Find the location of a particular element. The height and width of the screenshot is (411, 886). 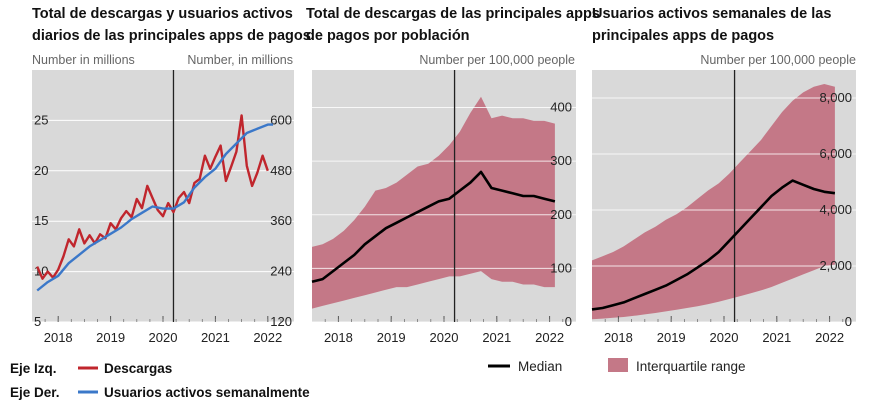

legend-iqr-label: Interquartile range is located at coordinates (691, 366).